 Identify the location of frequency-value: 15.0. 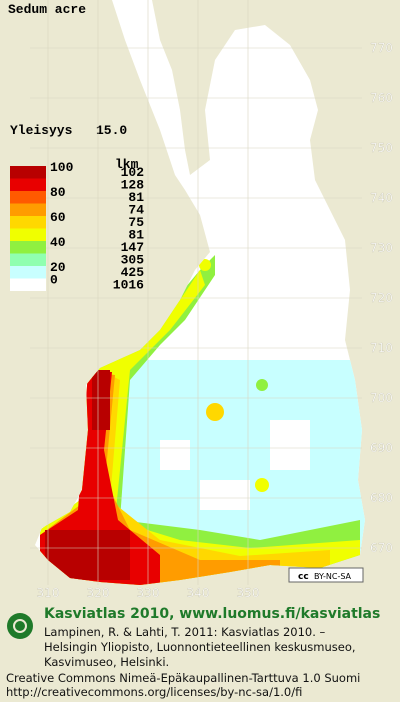
(111, 130).